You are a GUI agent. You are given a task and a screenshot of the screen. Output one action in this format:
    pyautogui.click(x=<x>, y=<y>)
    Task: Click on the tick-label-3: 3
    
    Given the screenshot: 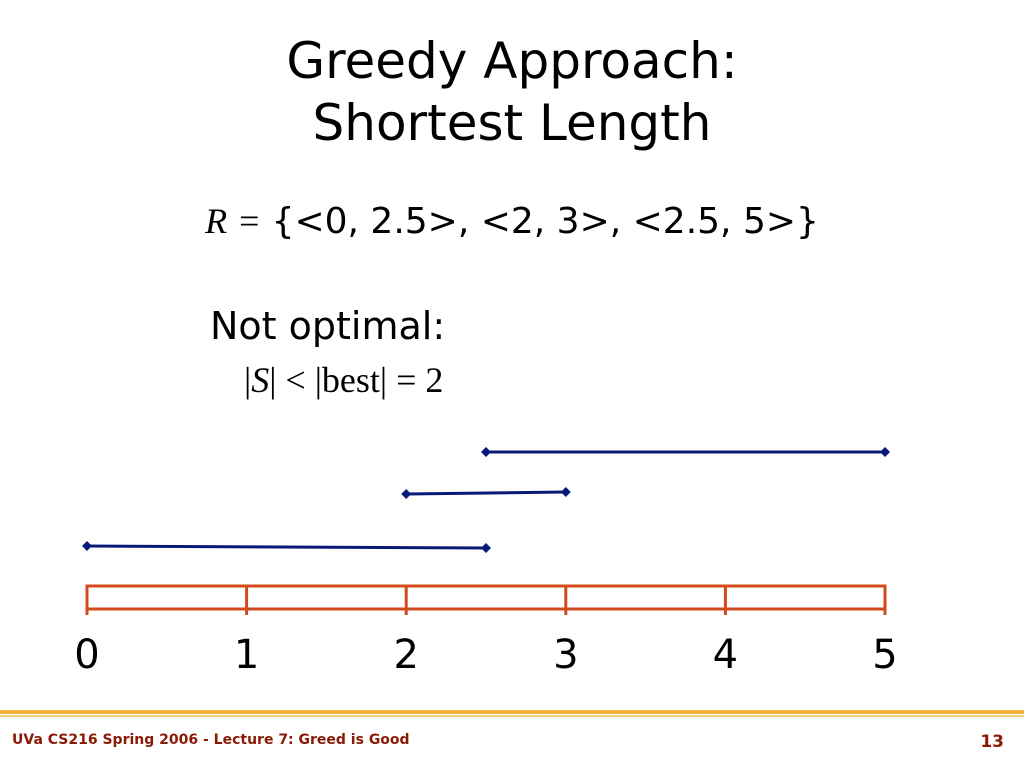 What is the action you would take?
    pyautogui.click(x=565, y=655)
    